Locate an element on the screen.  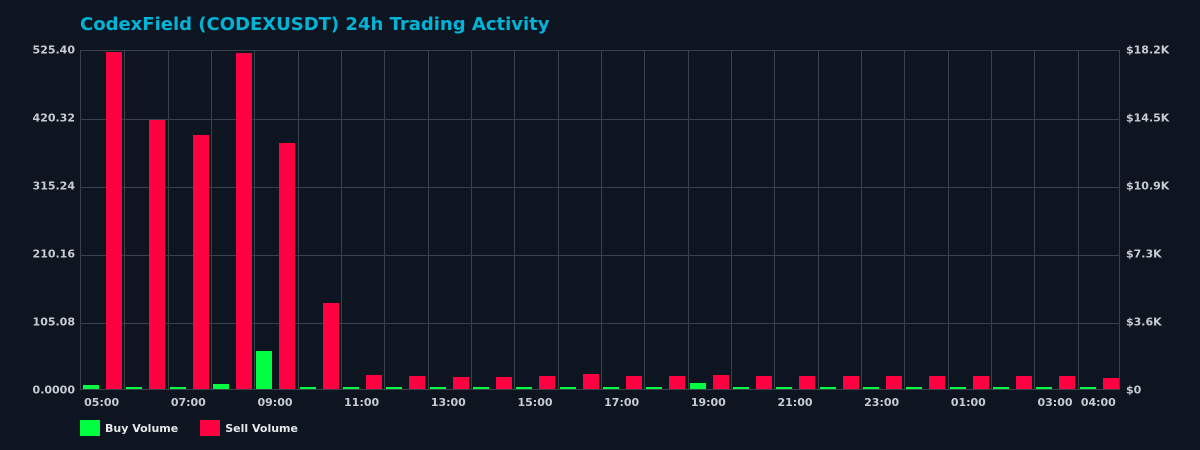
y-tick-left: 105.08 is located at coordinates (53, 322).